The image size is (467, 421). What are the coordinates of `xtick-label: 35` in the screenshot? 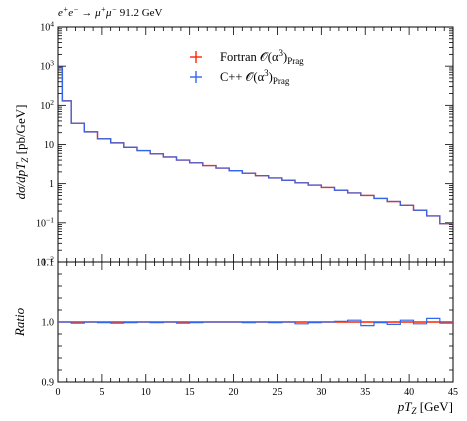 It's located at (365, 392).